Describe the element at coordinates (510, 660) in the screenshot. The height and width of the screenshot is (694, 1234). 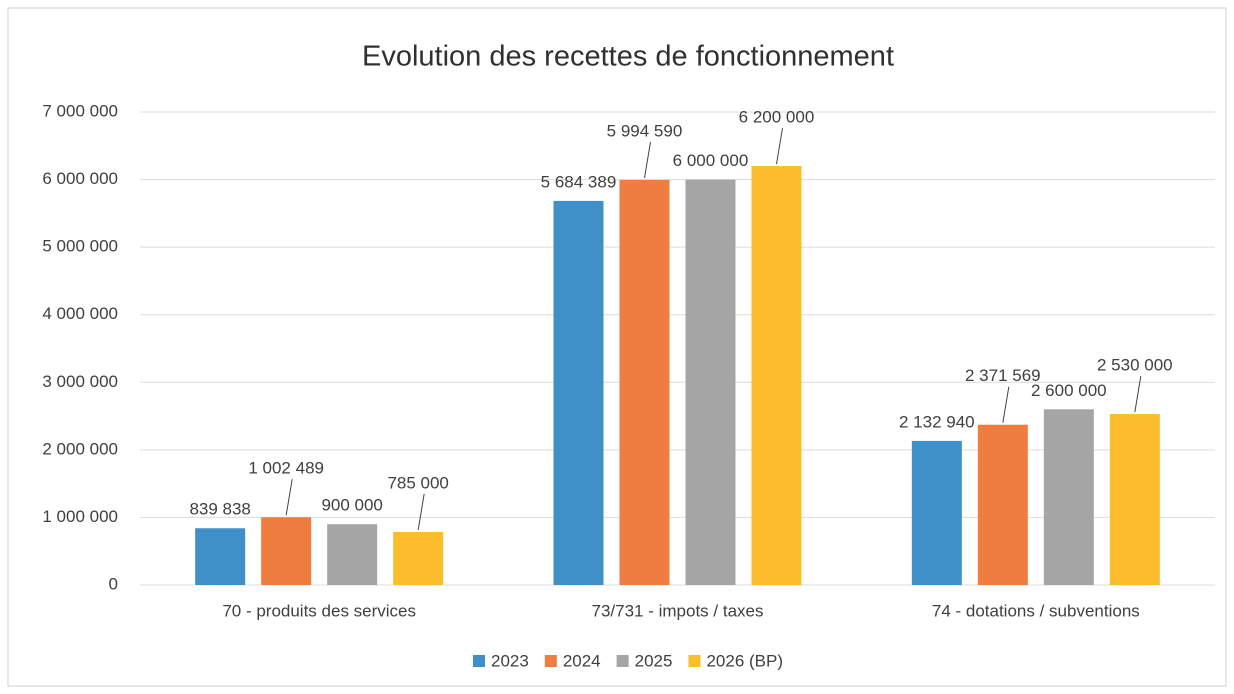
I see `legend-label: 2023` at that location.